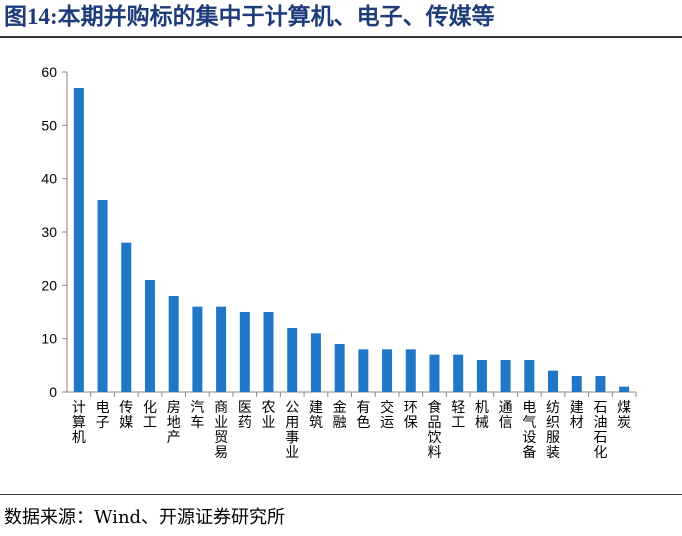  I want to click on source-rule, so click(341, 494).